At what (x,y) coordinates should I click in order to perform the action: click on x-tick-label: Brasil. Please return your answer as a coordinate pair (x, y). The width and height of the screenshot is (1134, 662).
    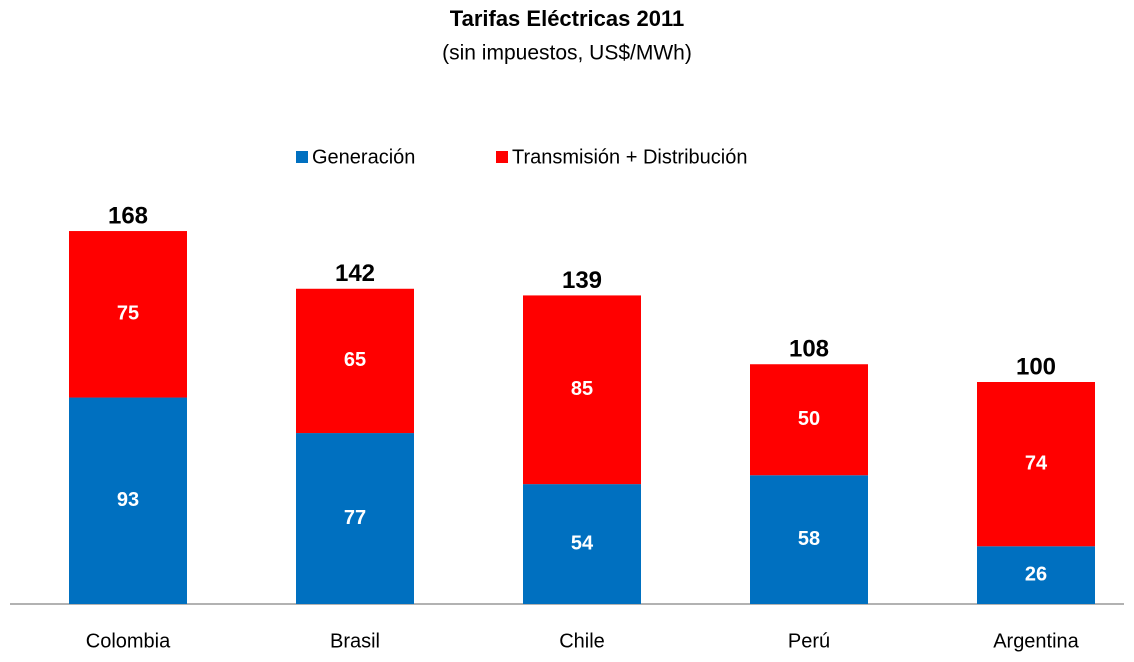
    Looking at the image, I should click on (355, 641).